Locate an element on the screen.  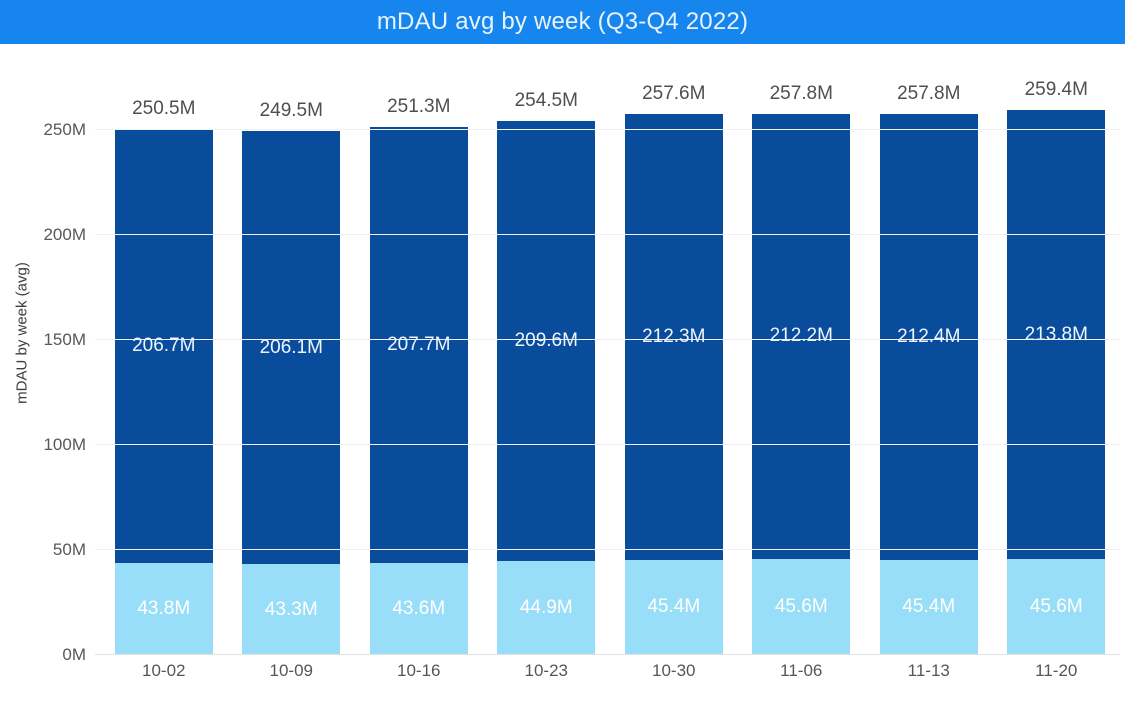
x-tick-label: 10-30 is located at coordinates (674, 670).